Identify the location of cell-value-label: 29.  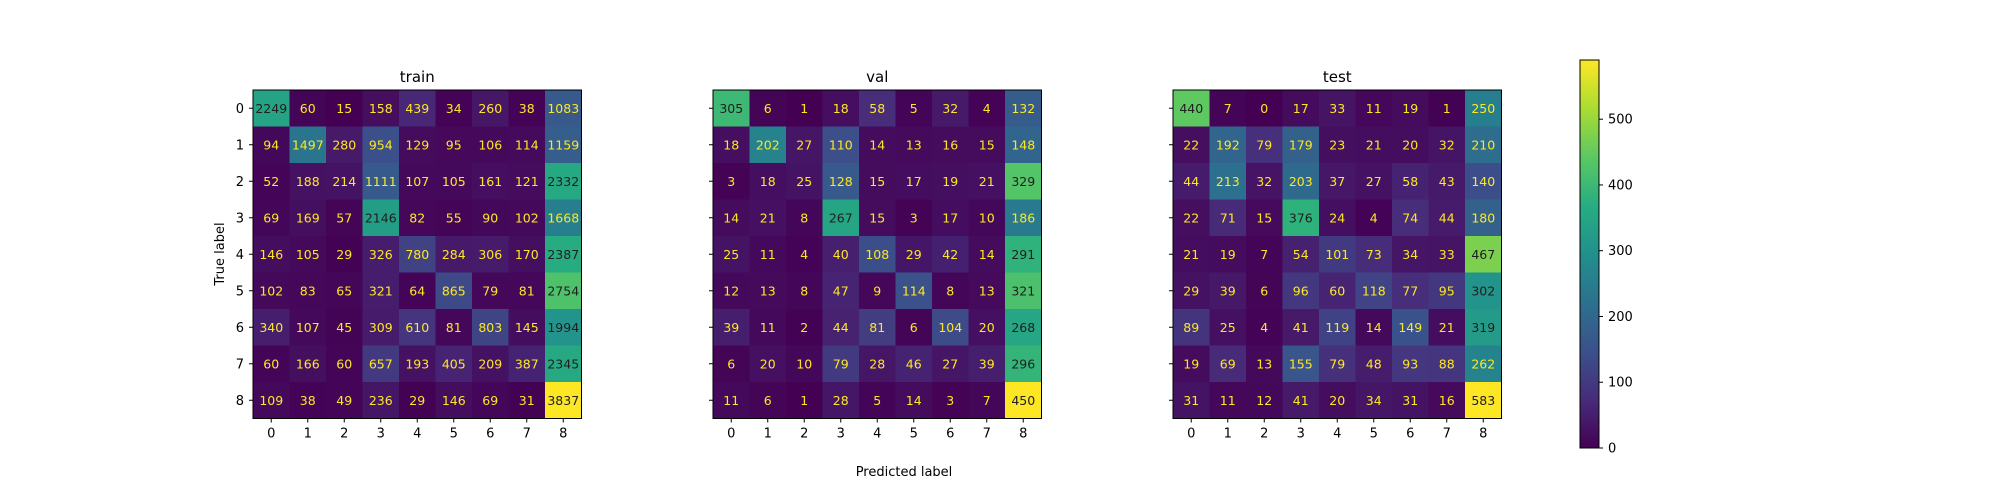
(417, 400).